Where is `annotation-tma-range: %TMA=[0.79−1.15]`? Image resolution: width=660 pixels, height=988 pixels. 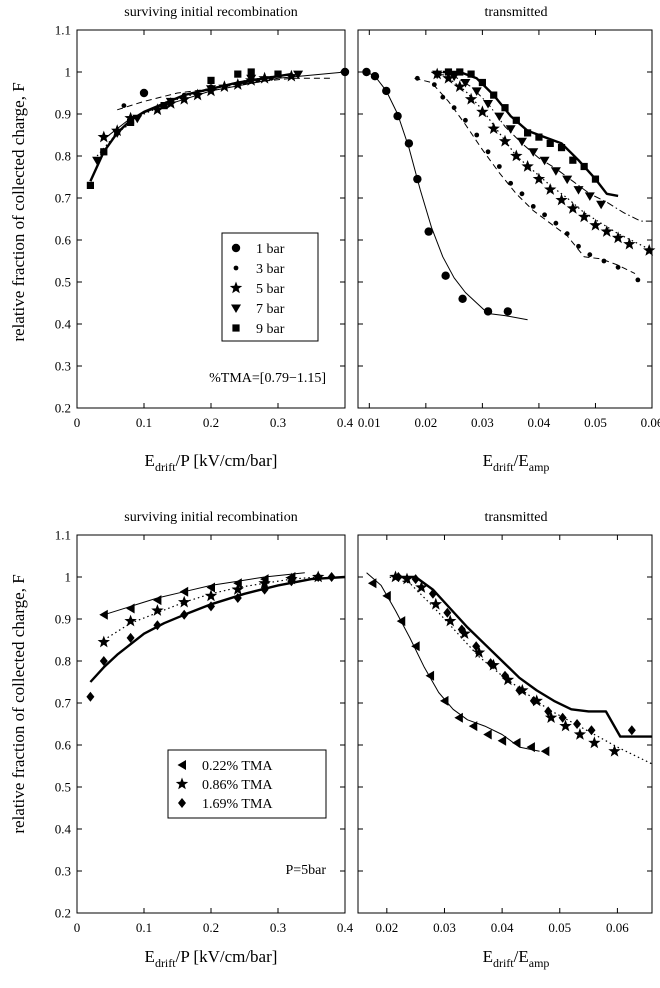
annotation-tma-range: %TMA=[0.79−1.15] is located at coordinates (267, 378).